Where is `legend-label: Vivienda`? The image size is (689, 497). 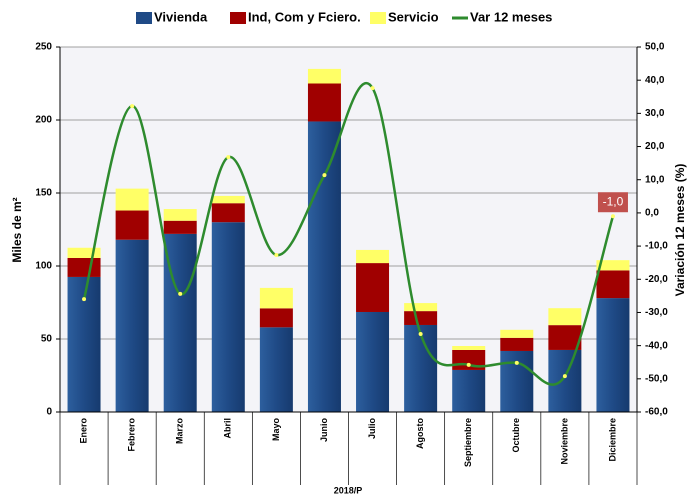 legend-label: Vivienda is located at coordinates (181, 16).